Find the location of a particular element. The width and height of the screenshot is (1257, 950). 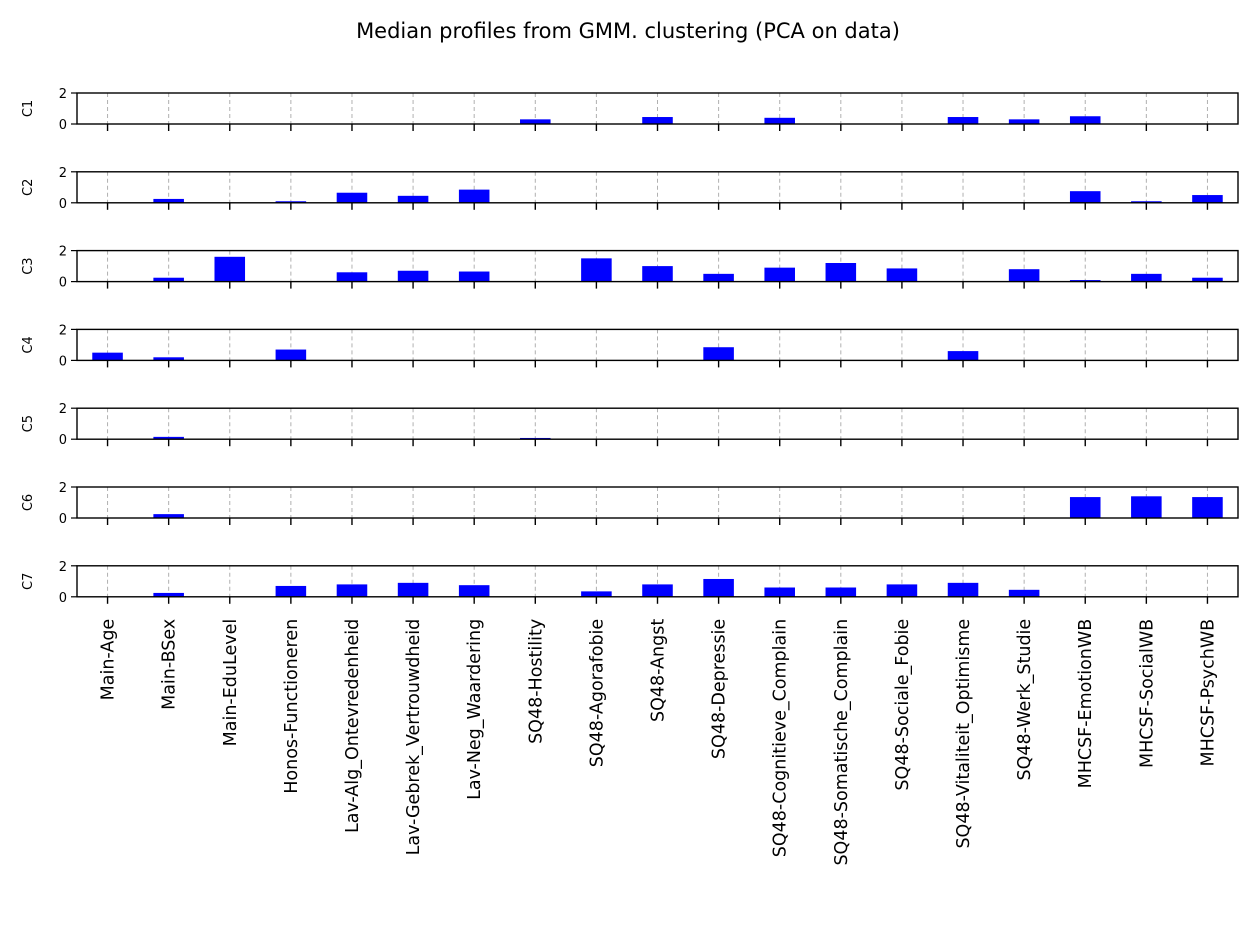

bar-c6-mhcsf-psychwb is located at coordinates (1207, 507).